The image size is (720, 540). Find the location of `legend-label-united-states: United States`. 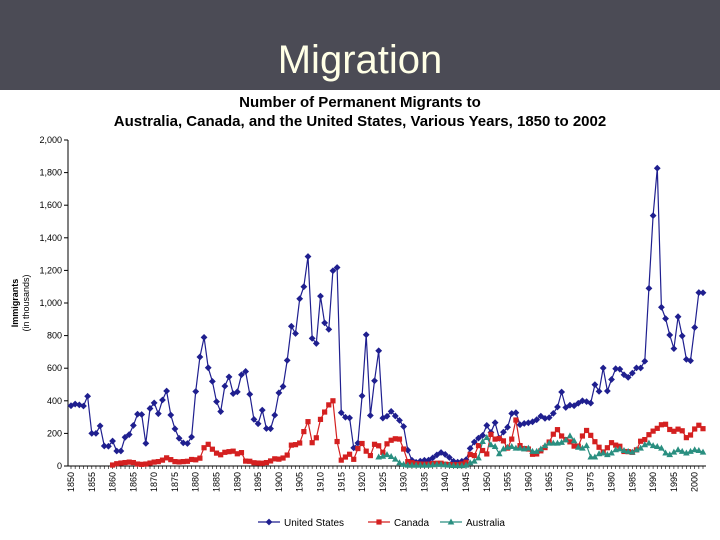

legend-label-united-states: United States is located at coordinates (314, 523).